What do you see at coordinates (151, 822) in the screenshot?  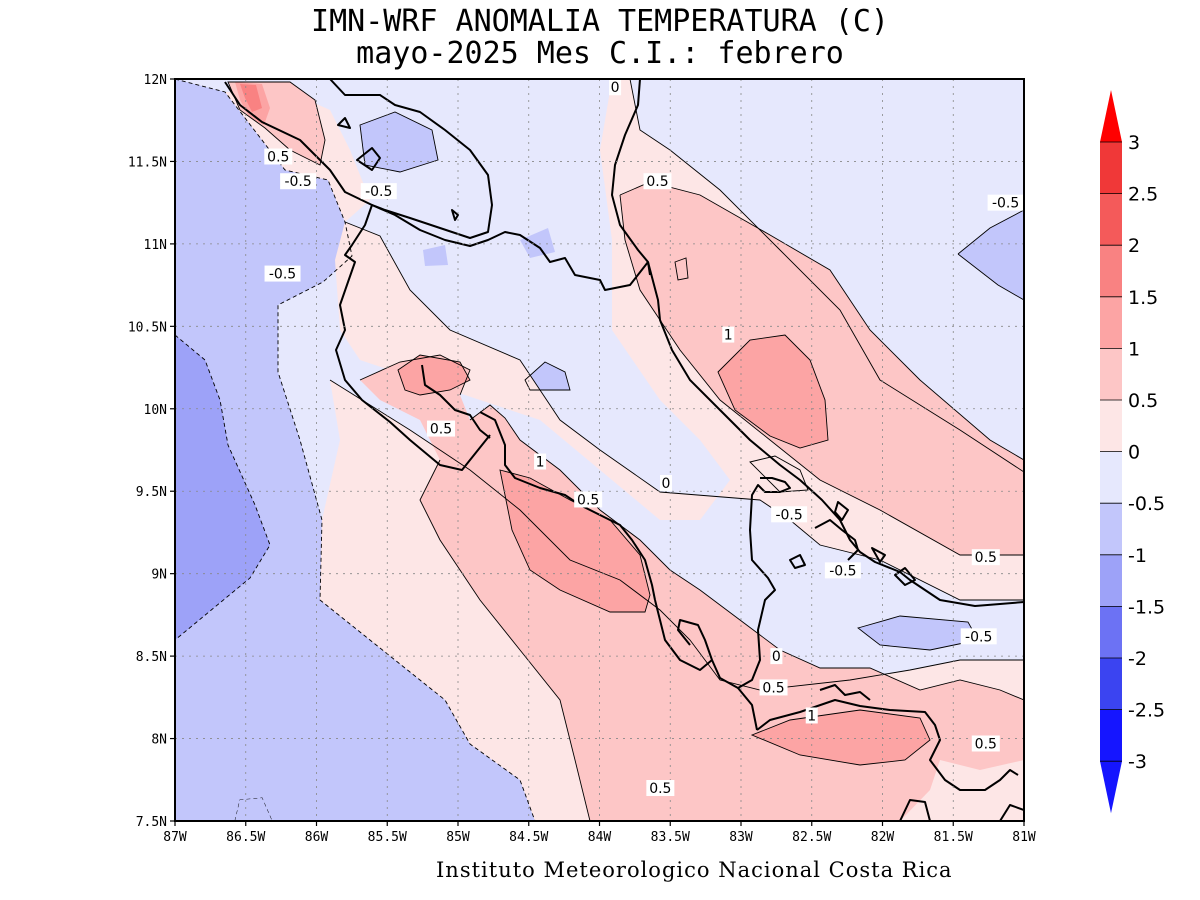 I see `y-tick-label: 7.5N` at bounding box center [151, 822].